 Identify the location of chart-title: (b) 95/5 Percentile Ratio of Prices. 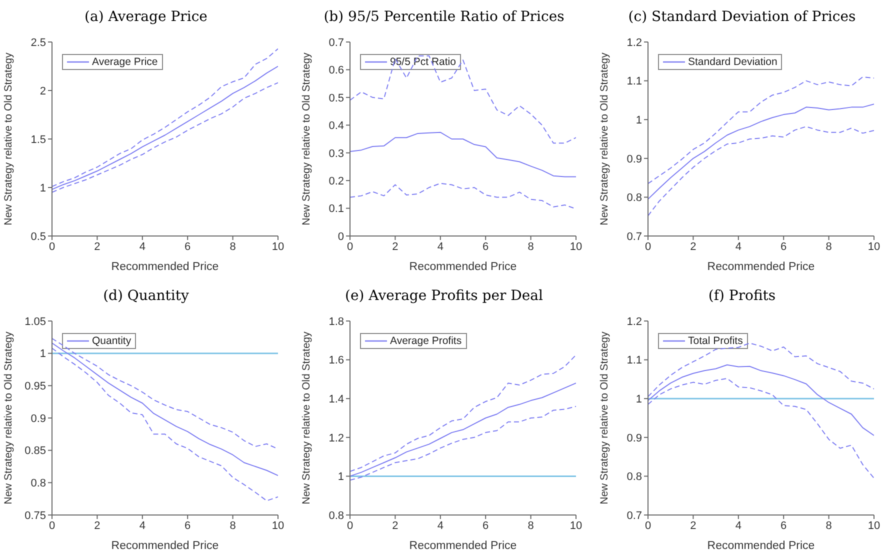
(444, 17).